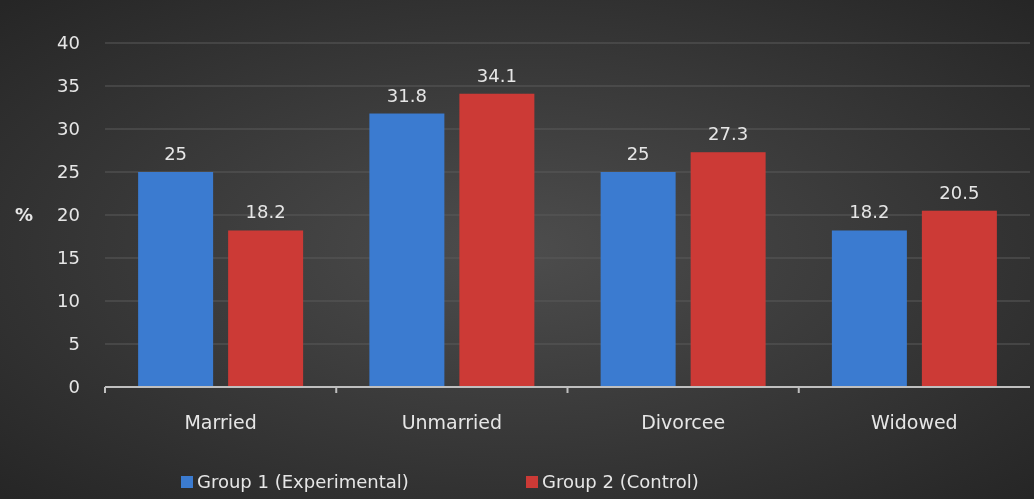 Image resolution: width=1034 pixels, height=499 pixels. Describe the element at coordinates (303, 482) in the screenshot. I see `legend-label: Group 1 (Experimental)` at that location.